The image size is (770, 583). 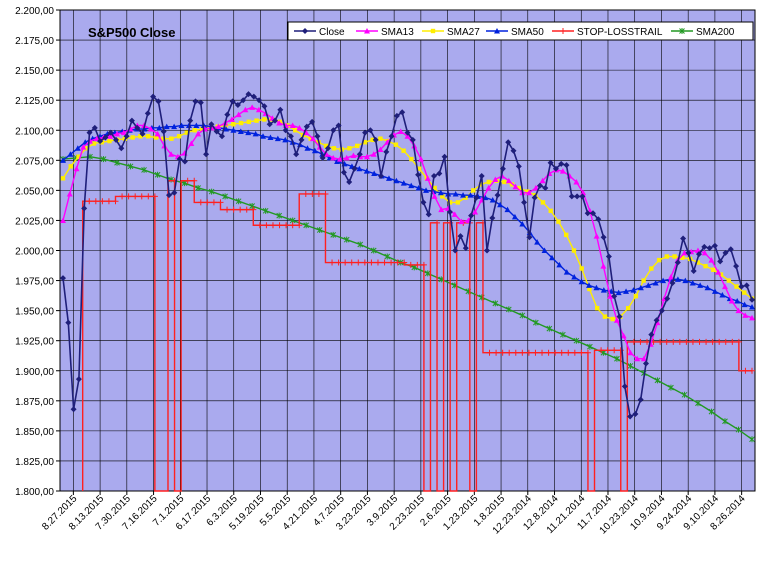 I want to click on legend-item-stop-losstrail: STOP-LOSSTRAIL, so click(x=607, y=32).